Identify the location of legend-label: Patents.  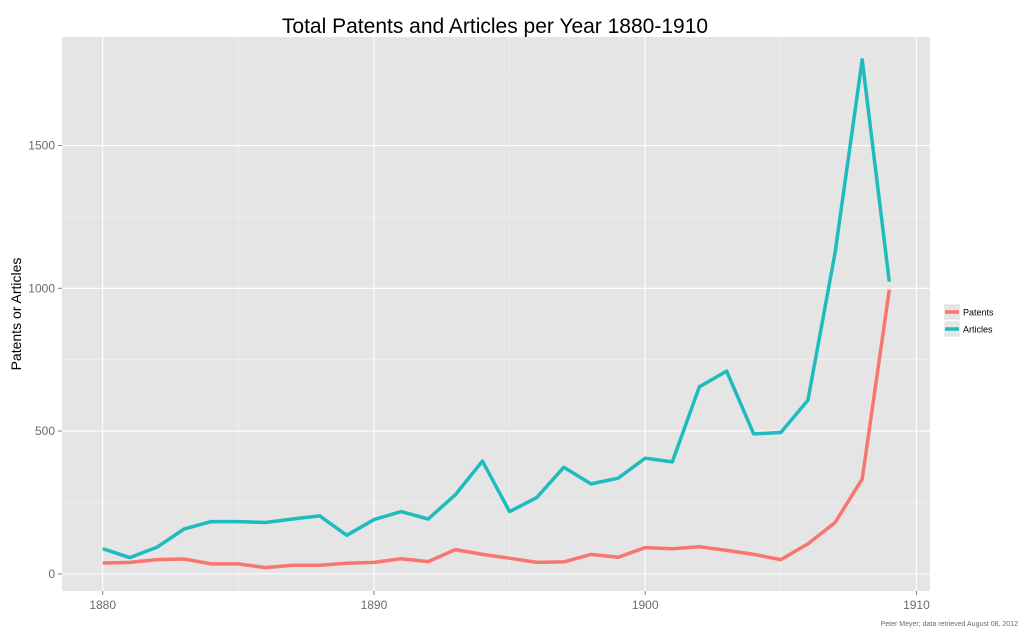
(978, 313).